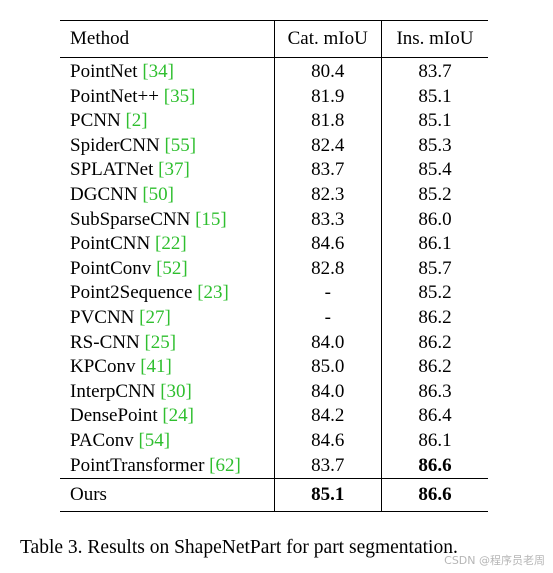 The image size is (553, 573). I want to click on table-row: PointTransformer [62] 83.7 86.6, so click(274, 466).